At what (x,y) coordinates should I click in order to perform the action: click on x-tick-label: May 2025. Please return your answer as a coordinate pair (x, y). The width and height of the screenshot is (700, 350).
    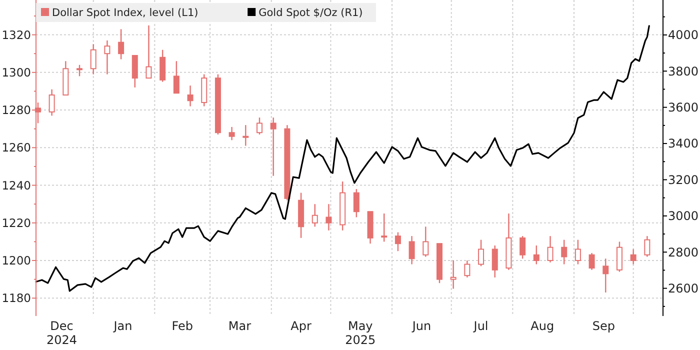
    Looking at the image, I should click on (360, 333).